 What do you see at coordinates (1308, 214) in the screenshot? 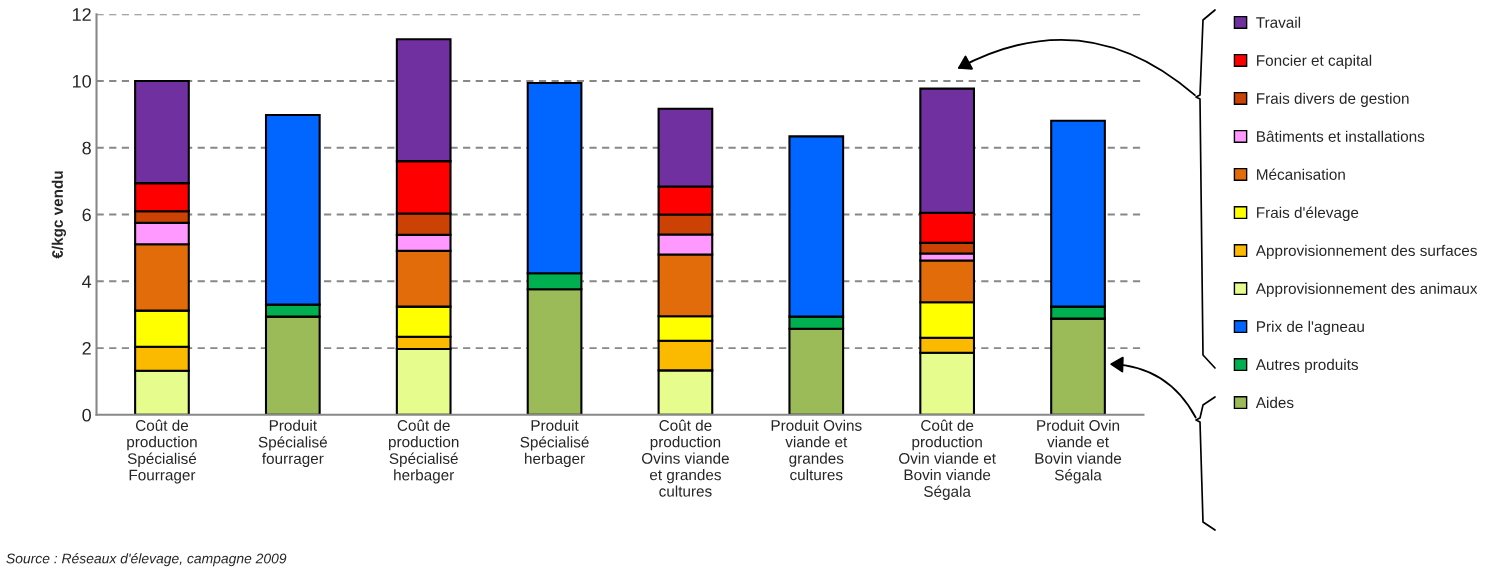
I see `legend-label: Frais d'élevage` at bounding box center [1308, 214].